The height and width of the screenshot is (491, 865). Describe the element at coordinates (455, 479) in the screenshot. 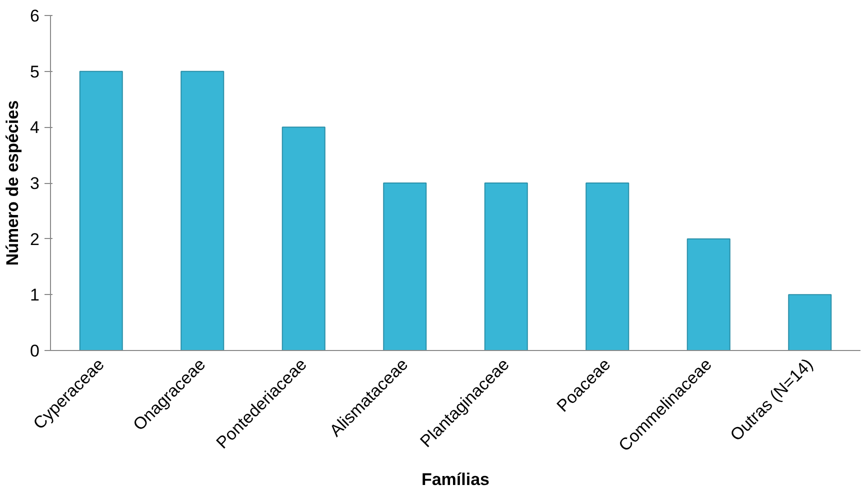

I see `x-axis-title: Famílias` at that location.